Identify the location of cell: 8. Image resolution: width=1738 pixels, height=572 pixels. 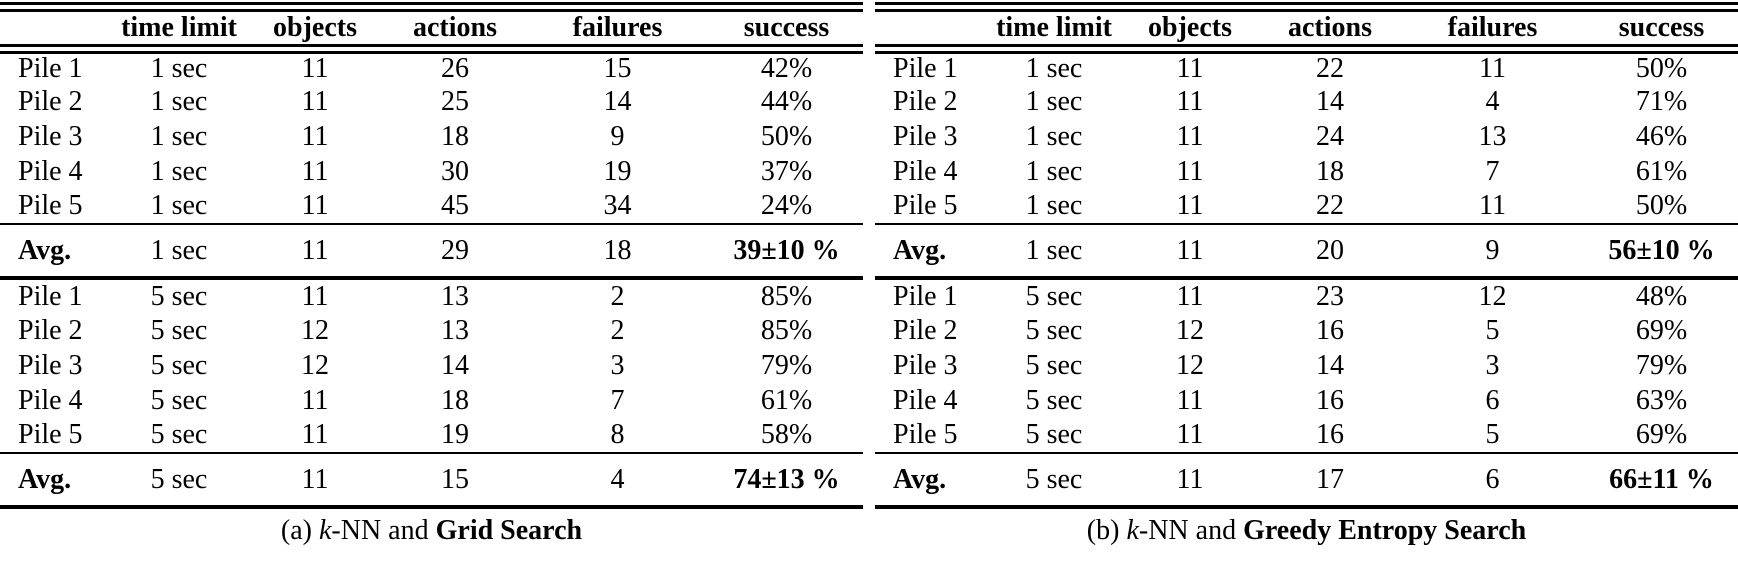
(617, 434).